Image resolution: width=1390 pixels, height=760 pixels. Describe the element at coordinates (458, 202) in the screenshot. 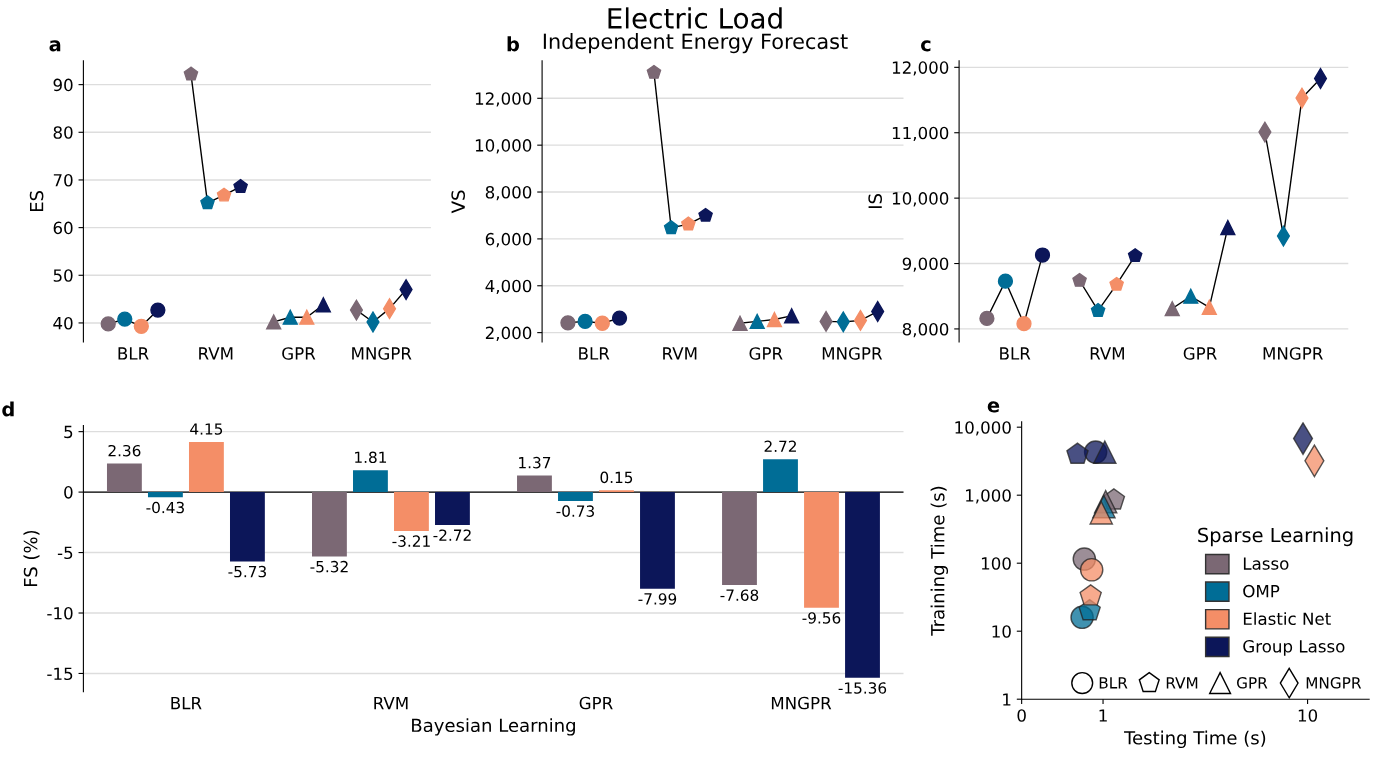

I see `y-axis-title: VS` at that location.